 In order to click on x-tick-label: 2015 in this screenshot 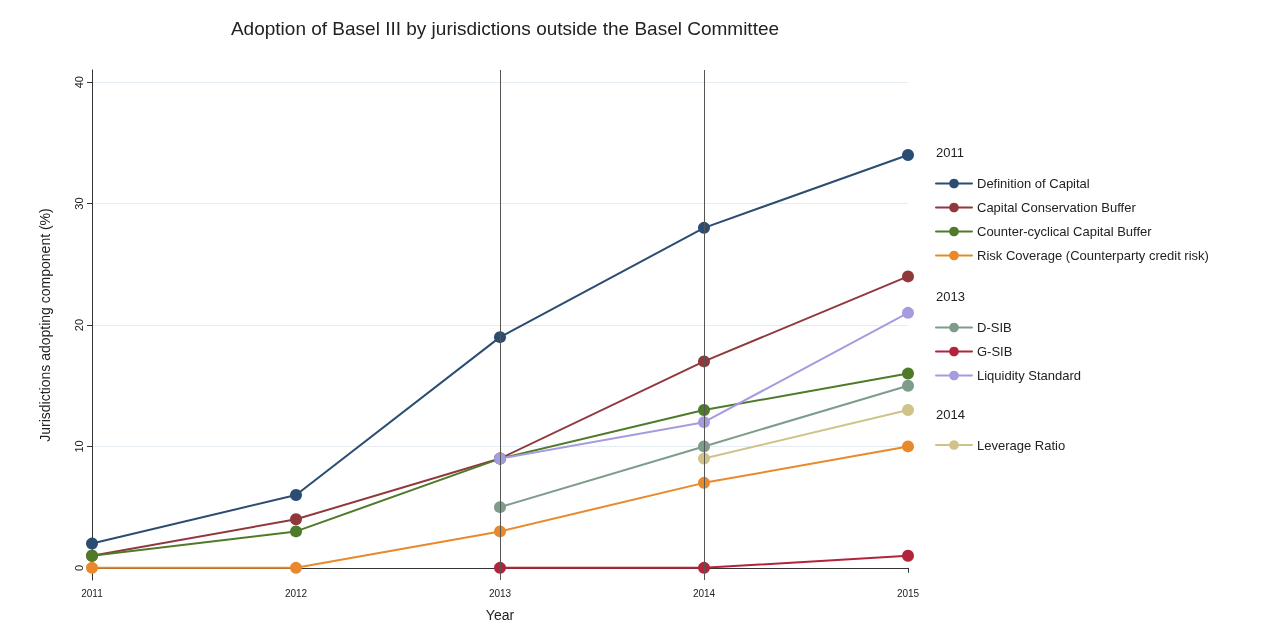, I will do `click(908, 593)`.